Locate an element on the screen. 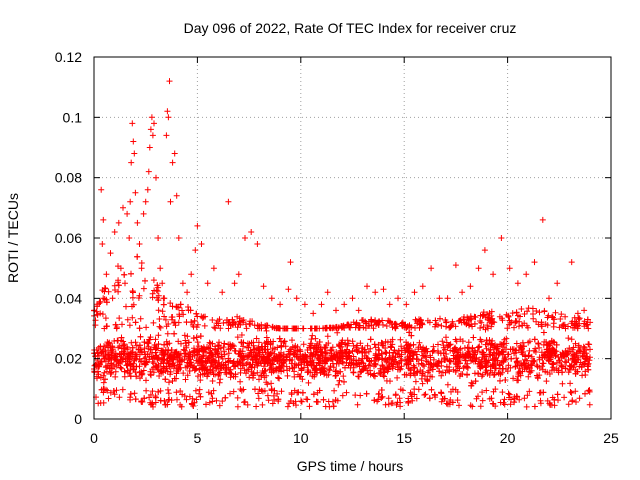 The width and height of the screenshot is (640, 480). y-tick-label: 0.1 is located at coordinates (73, 117).